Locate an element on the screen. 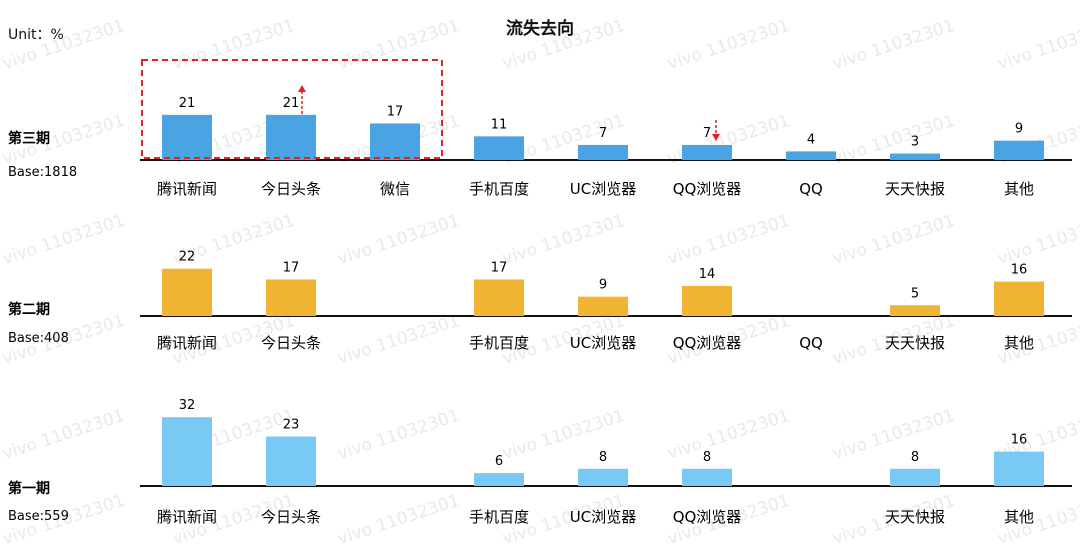  unit-label: Unit：% is located at coordinates (36, 35).